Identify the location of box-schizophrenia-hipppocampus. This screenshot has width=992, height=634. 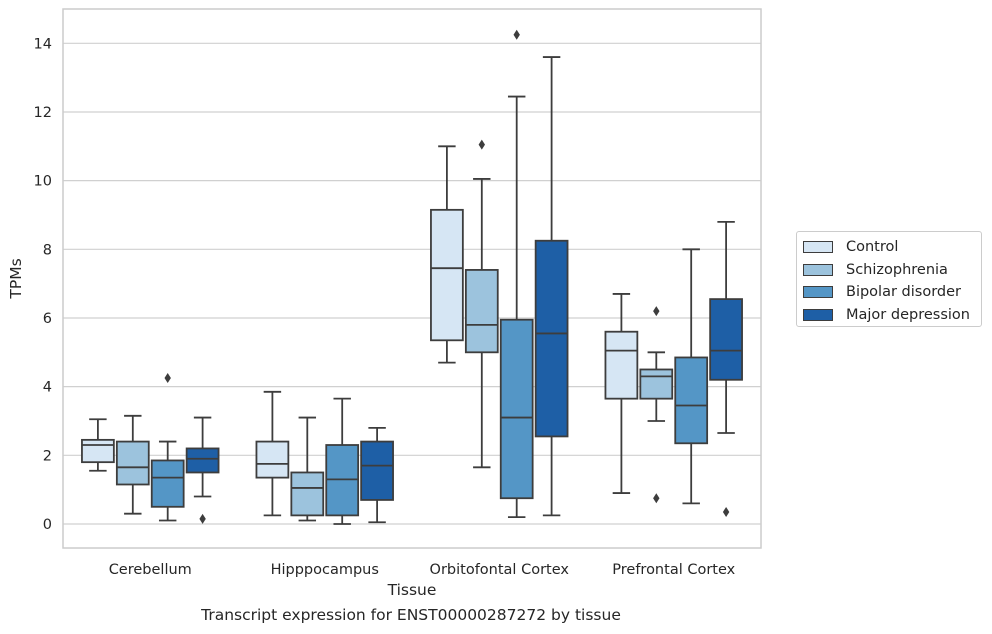
(307, 469).